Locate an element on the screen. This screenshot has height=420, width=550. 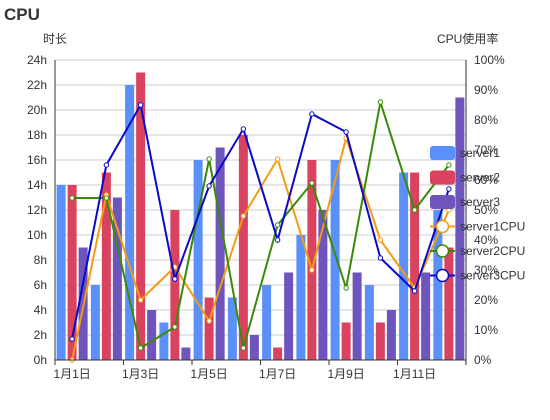
legend-label-server1CPU: server1CPU is located at coordinates (492, 227).